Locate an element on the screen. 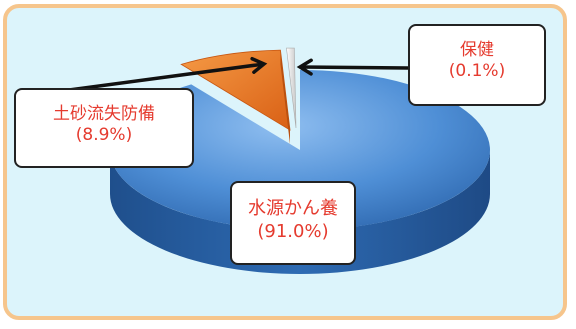  slice-value-dosha: (8.9%) is located at coordinates (104, 135).